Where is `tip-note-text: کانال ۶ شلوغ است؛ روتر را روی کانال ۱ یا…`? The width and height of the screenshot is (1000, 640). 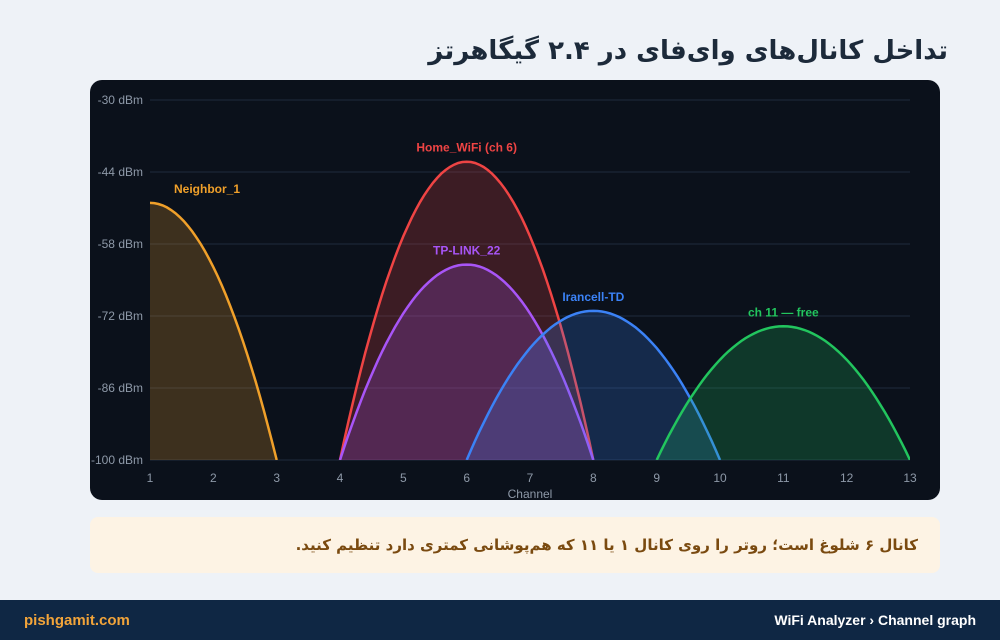
tip-note-text: کانال ۶ شلوغ است؛ روتر را روی کانال ۱ یا… is located at coordinates (606, 545).